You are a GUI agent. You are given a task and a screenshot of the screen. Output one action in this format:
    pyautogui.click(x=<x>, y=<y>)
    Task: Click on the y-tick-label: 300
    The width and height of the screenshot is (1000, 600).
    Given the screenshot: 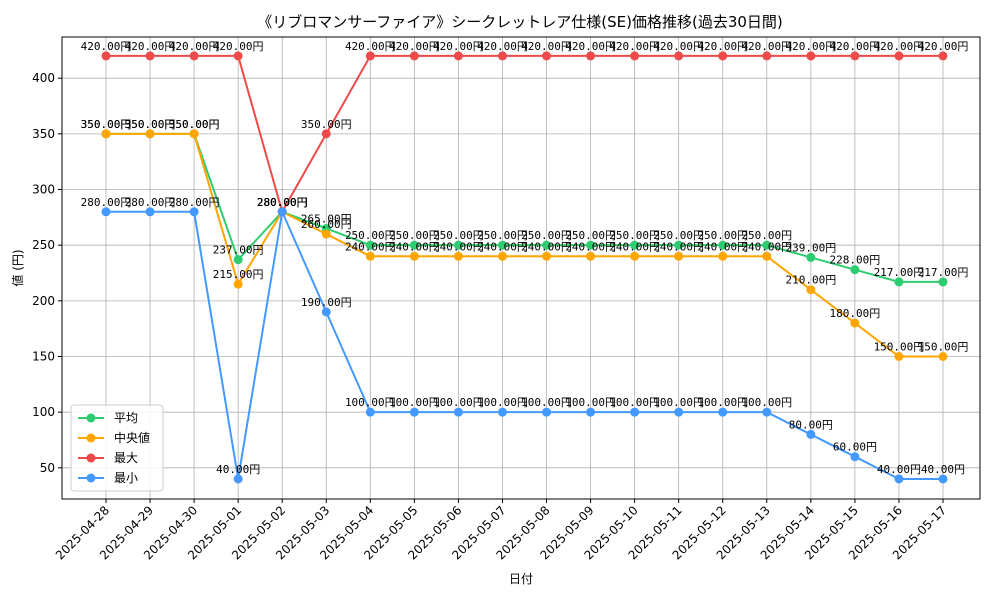 What is the action you would take?
    pyautogui.click(x=43, y=190)
    